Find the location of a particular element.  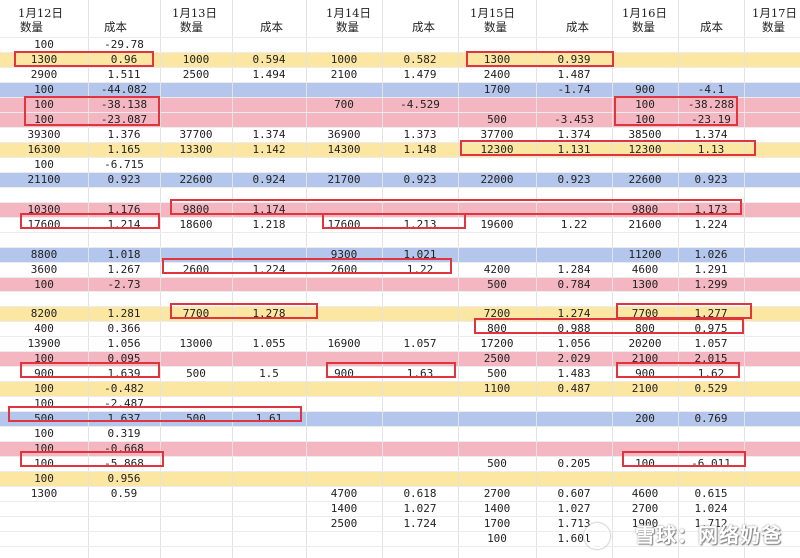

quantity-cell: 21700 is located at coordinates (344, 179).